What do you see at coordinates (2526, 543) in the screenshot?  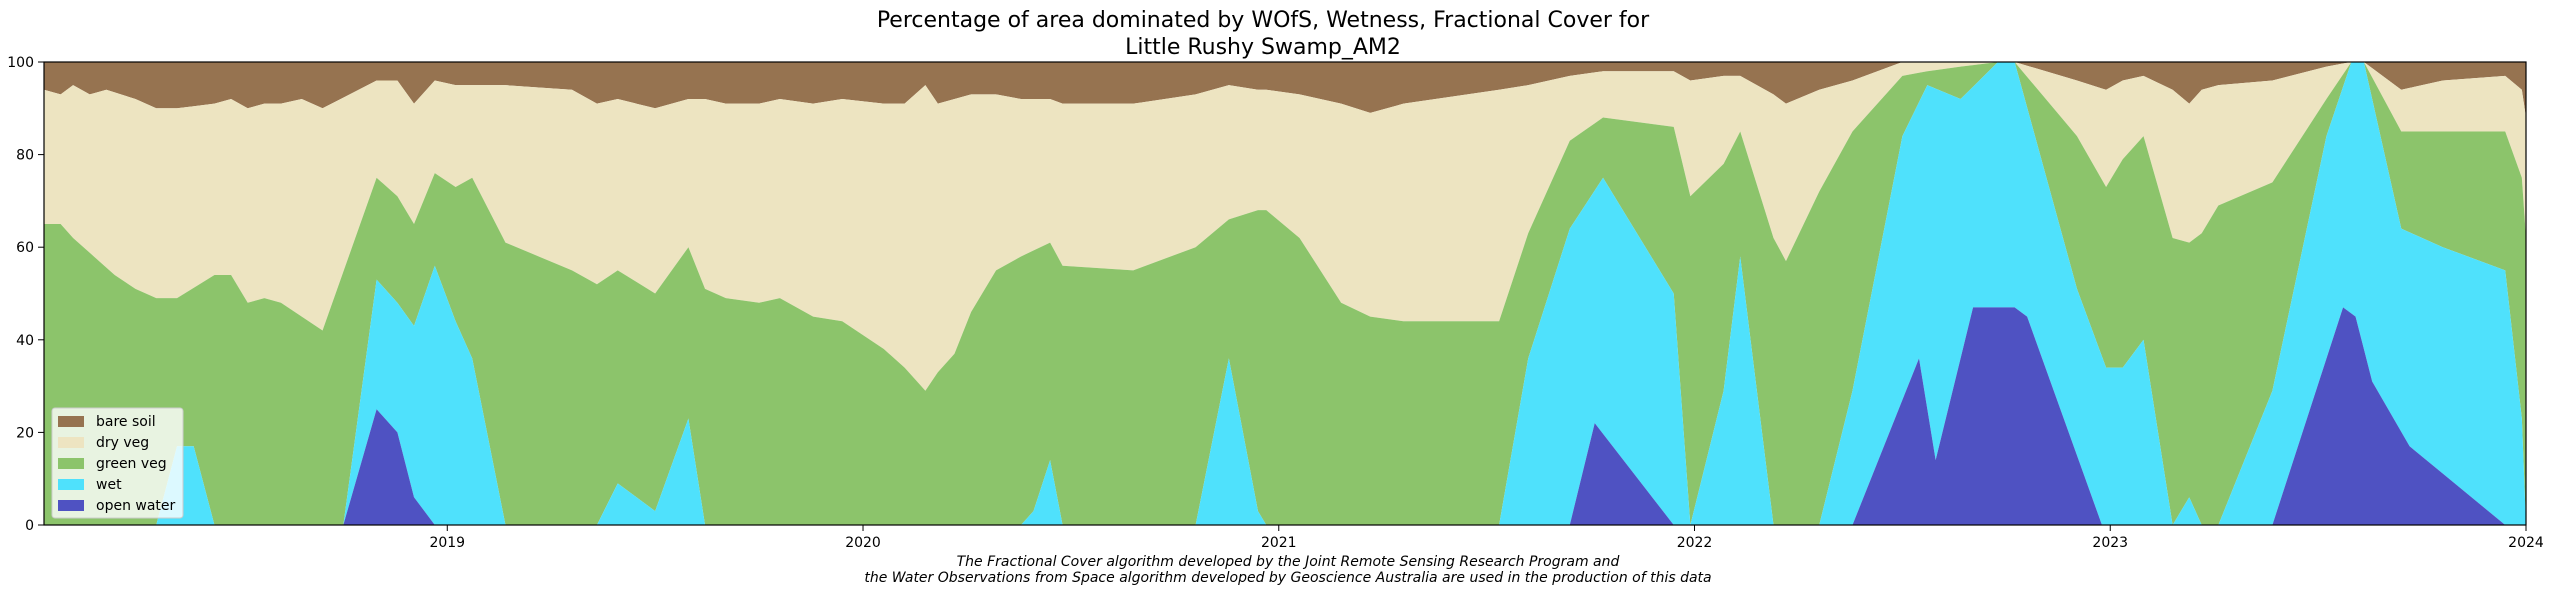 I see `x-tick-label: 2024` at bounding box center [2526, 543].